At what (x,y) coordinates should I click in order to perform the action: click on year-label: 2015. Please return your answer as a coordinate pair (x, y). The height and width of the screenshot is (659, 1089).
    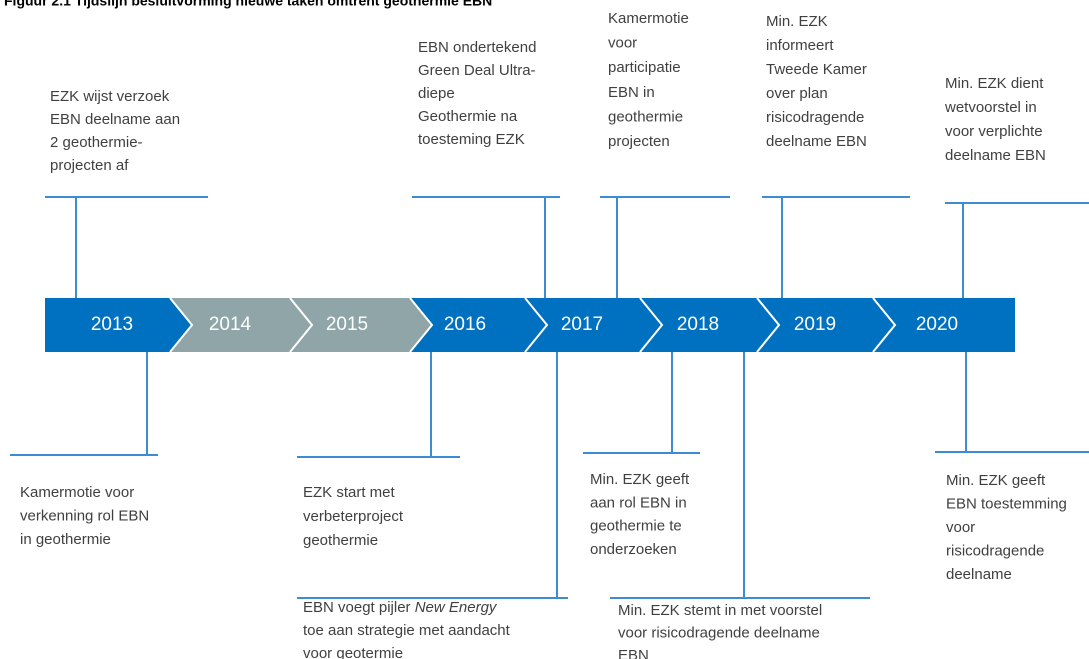
    Looking at the image, I should click on (347, 324).